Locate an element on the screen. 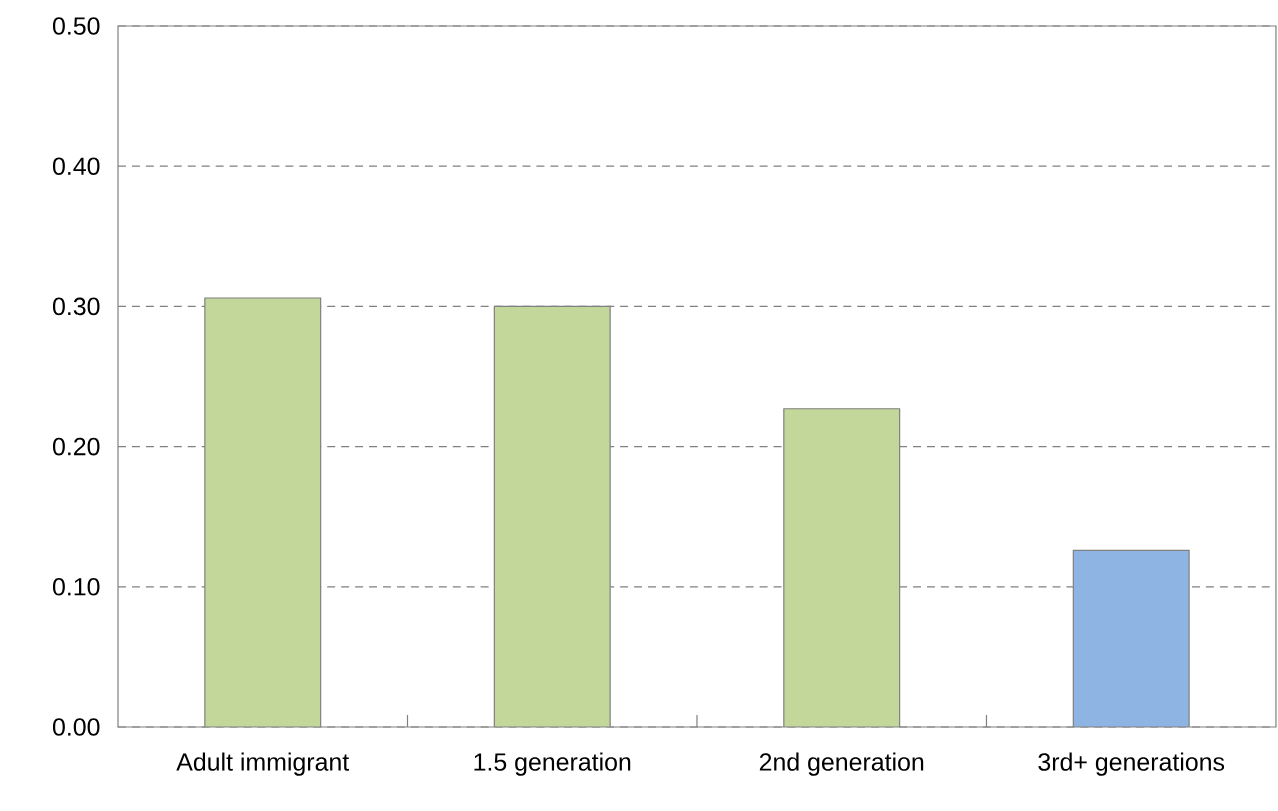 The height and width of the screenshot is (811, 1278). y-tick-label: 0.10 is located at coordinates (76, 586).